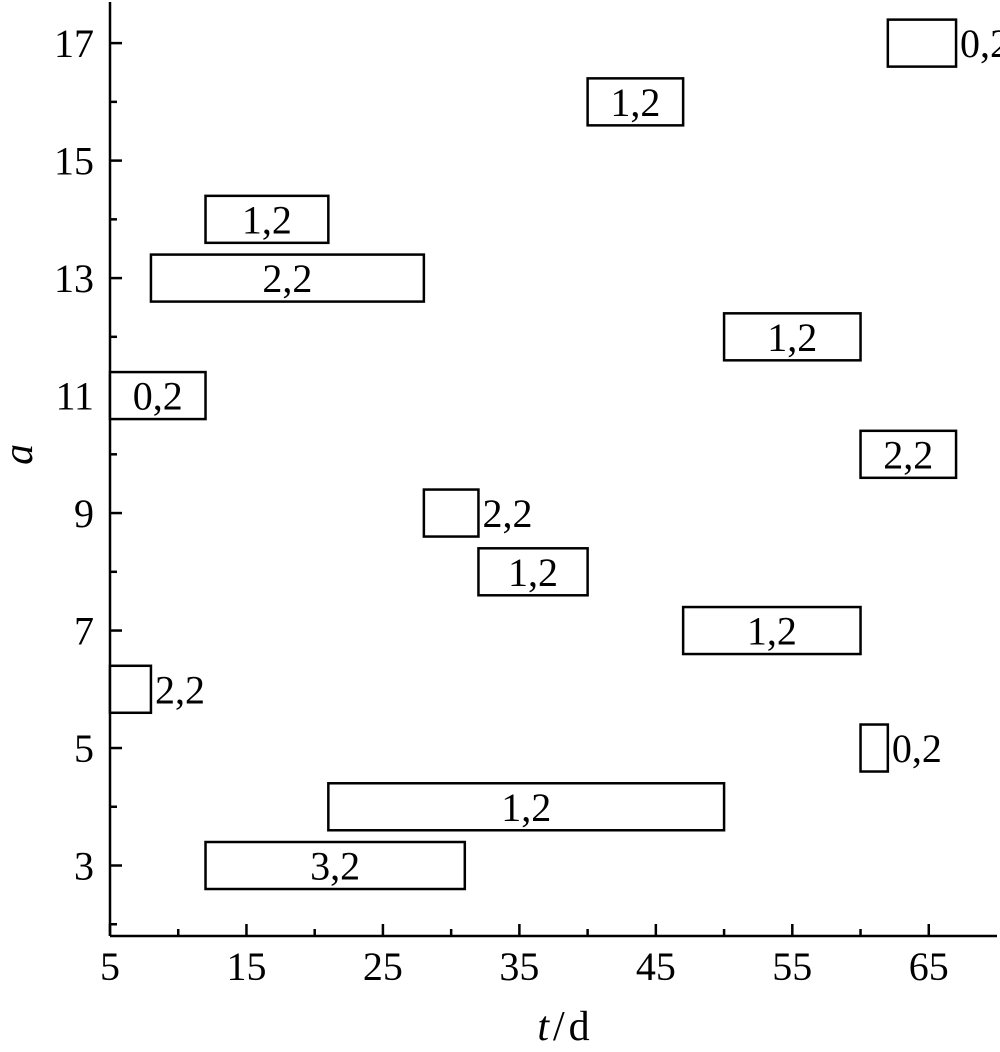  Describe the element at coordinates (929, 966) in the screenshot. I see `x-tick-label: 65` at that location.